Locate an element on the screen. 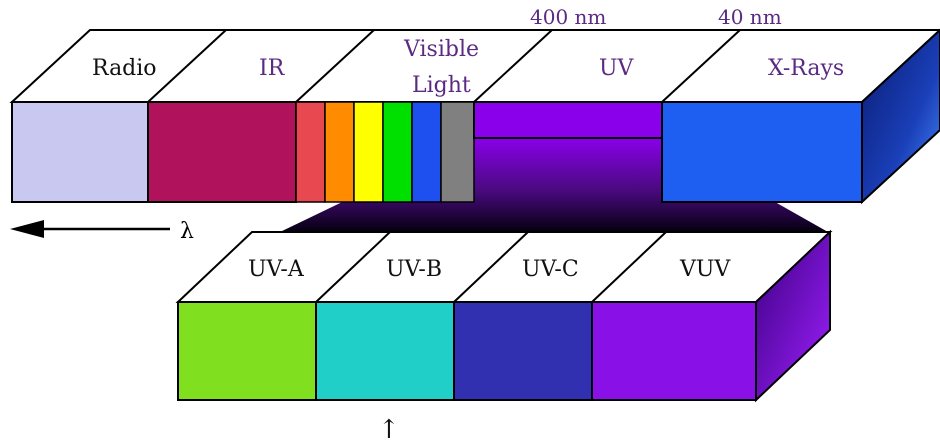 This screenshot has height=444, width=940. label-uv-a: UV-A is located at coordinates (276, 269).